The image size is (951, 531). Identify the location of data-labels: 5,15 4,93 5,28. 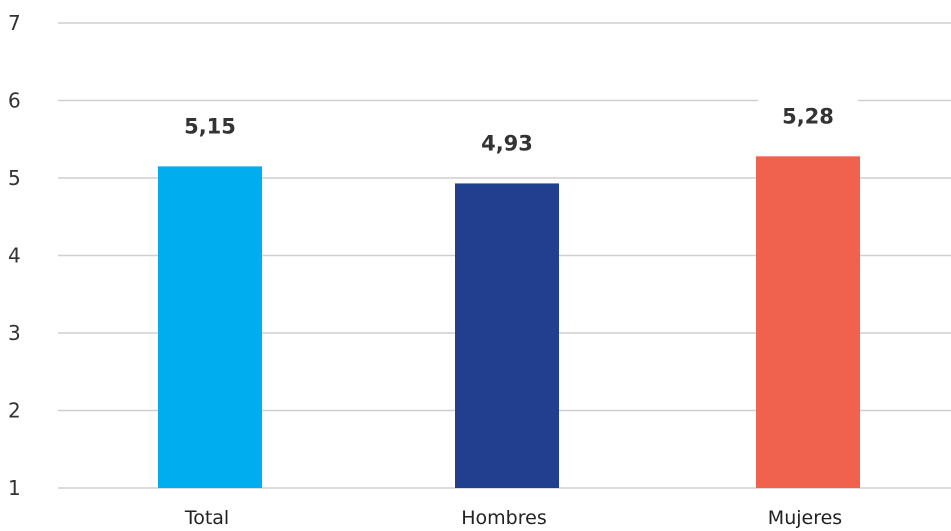
(509, 128).